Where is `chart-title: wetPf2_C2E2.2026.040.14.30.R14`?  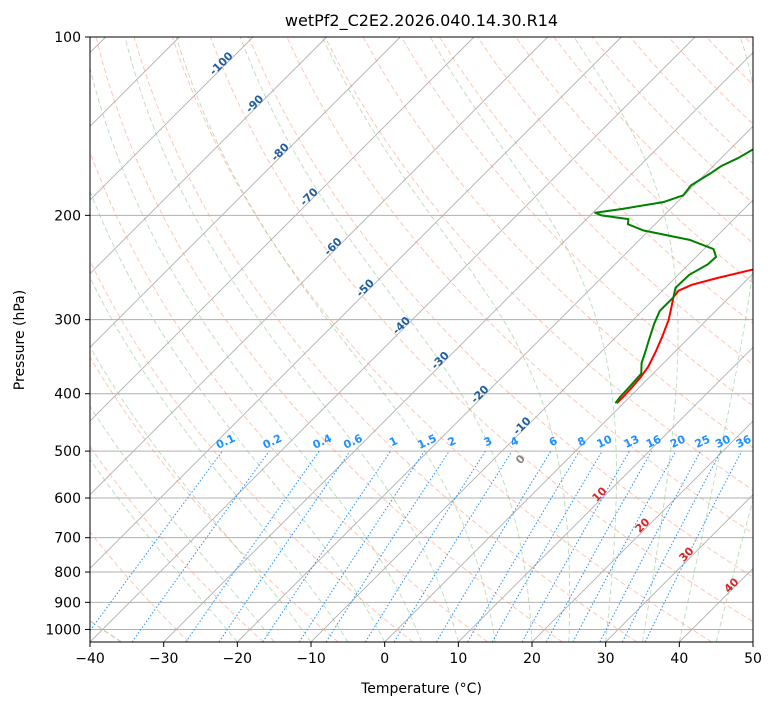 chart-title: wetPf2_C2E2.2026.040.14.30.R14 is located at coordinates (421, 21).